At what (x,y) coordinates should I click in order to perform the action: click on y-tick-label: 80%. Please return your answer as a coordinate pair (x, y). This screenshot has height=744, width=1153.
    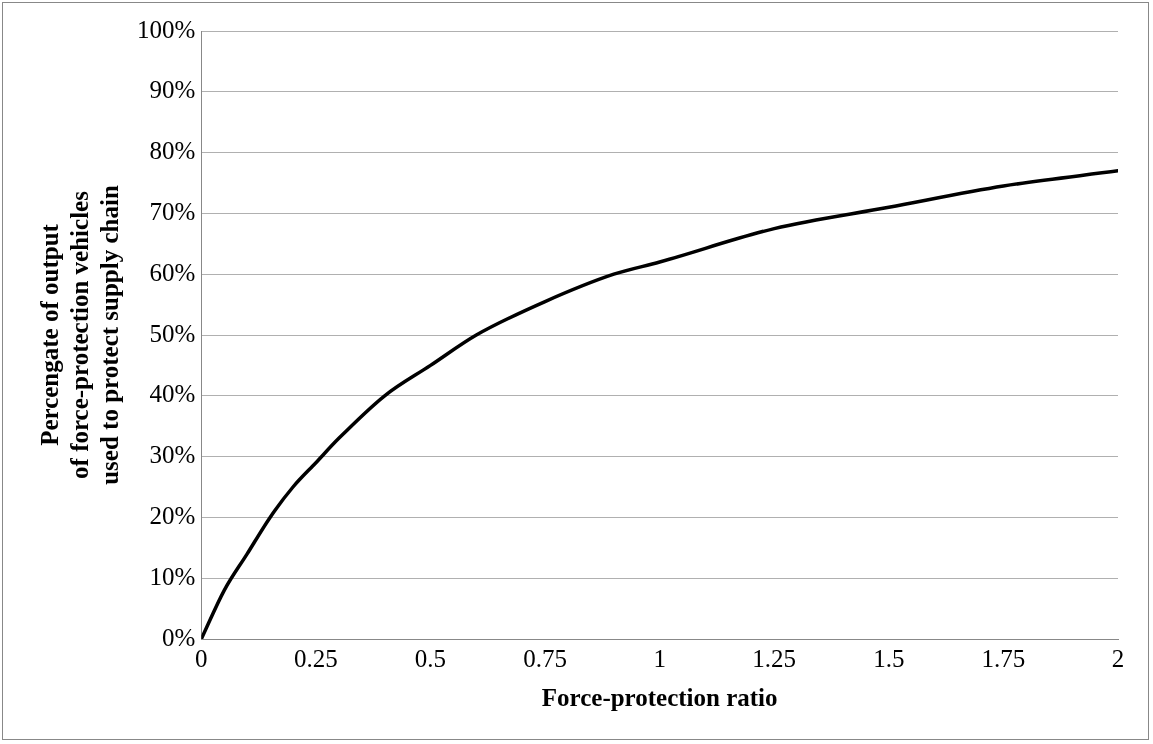
    Looking at the image, I should click on (172, 151).